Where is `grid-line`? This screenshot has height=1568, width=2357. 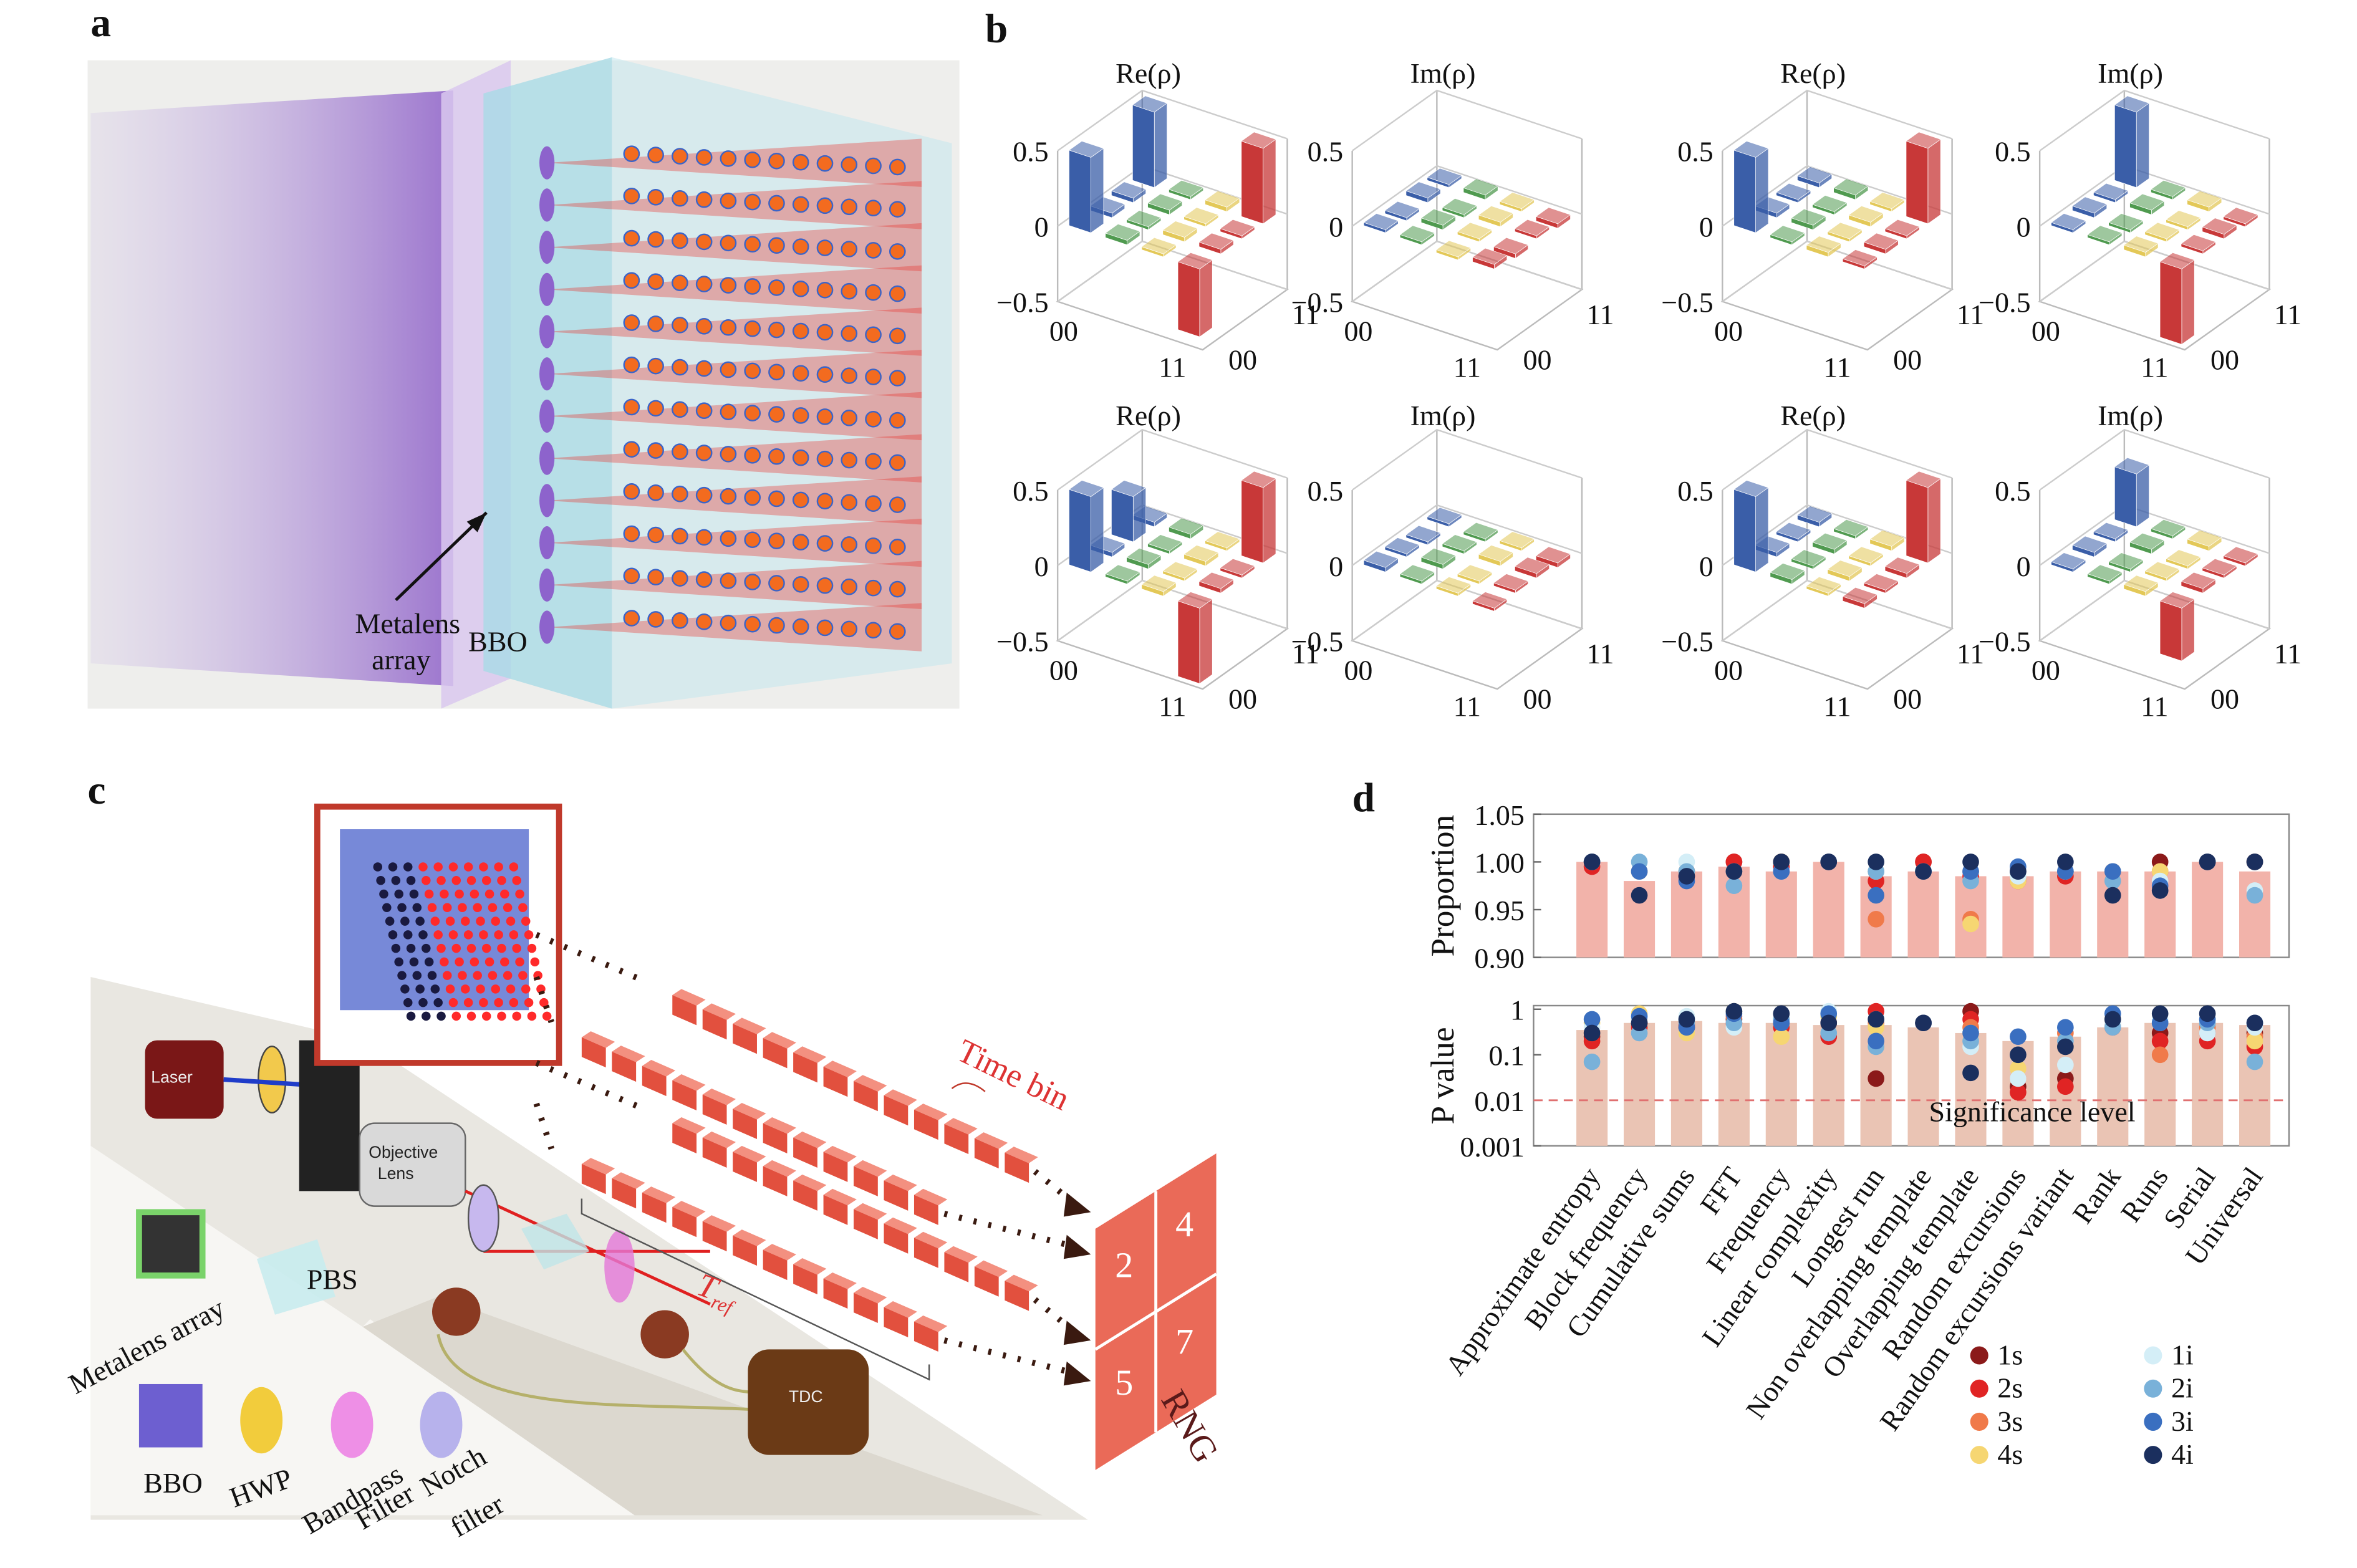 grid-line is located at coordinates (1172, 610).